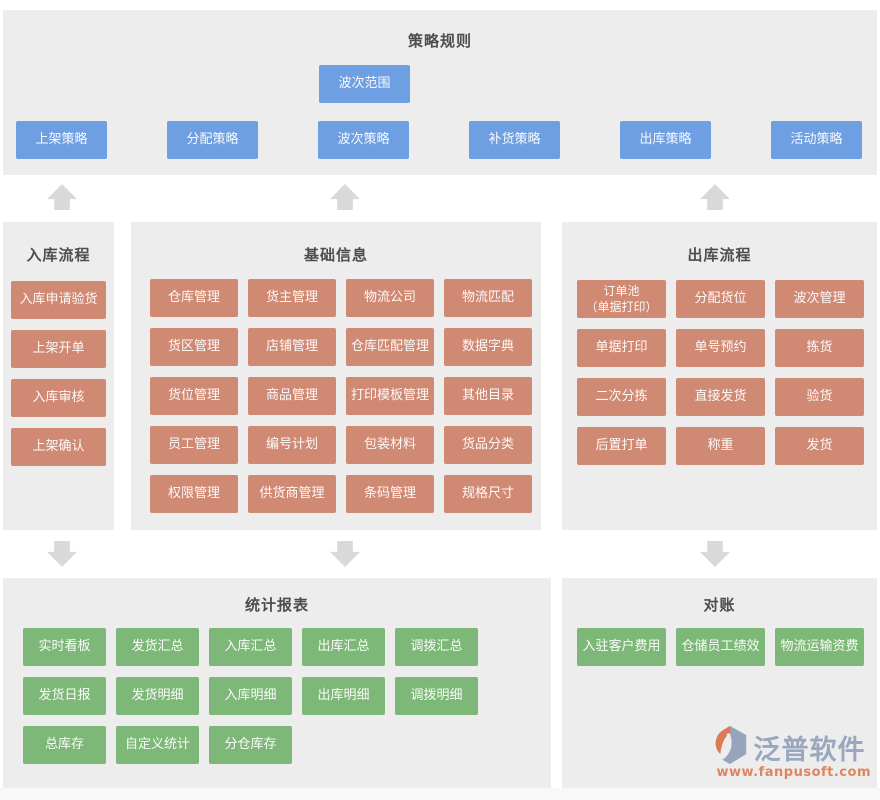  What do you see at coordinates (58, 255) in the screenshot?
I see `inbound-panel-title: 入库流程` at bounding box center [58, 255].